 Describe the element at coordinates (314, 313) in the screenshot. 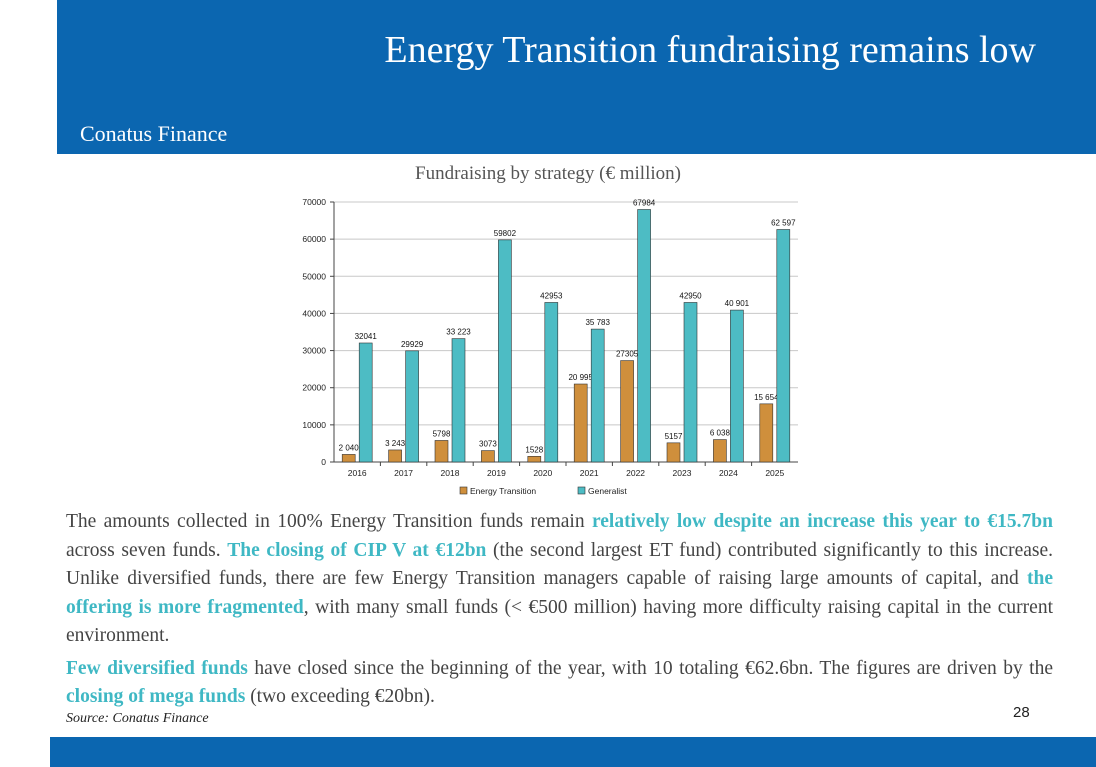

I see `y-tick-label: 40000` at that location.